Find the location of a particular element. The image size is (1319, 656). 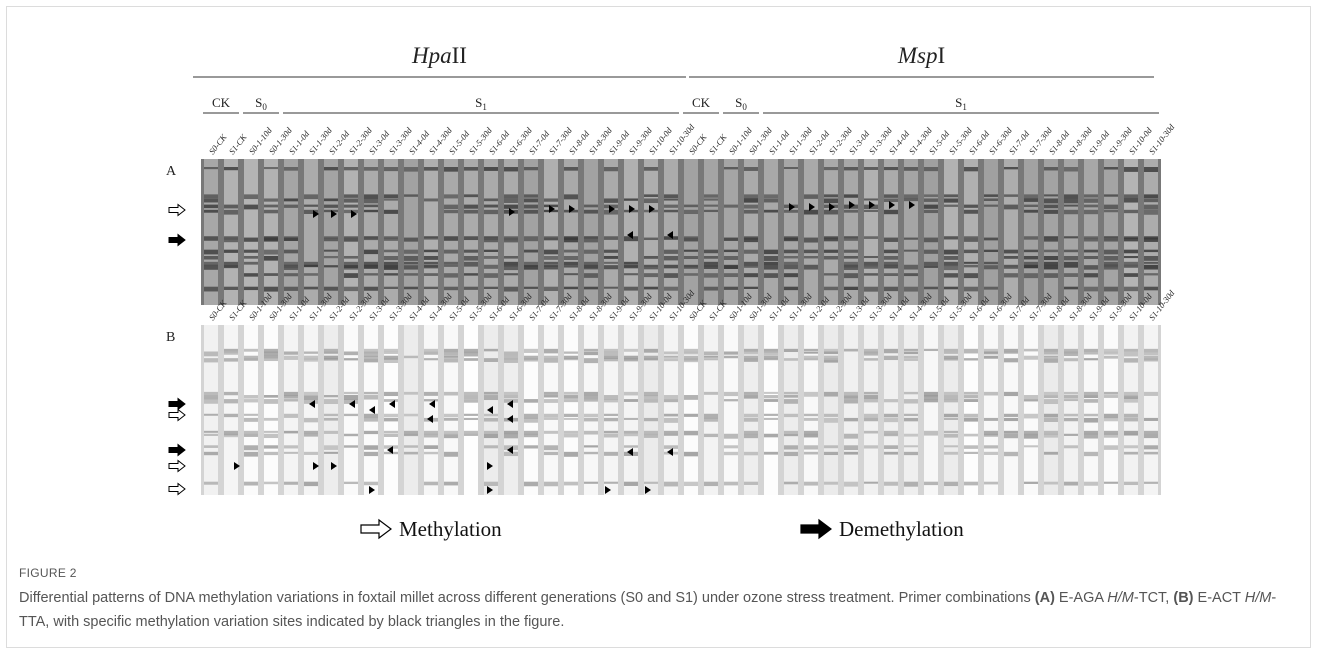

lane-label: S1-CK is located at coordinates (238, 143).